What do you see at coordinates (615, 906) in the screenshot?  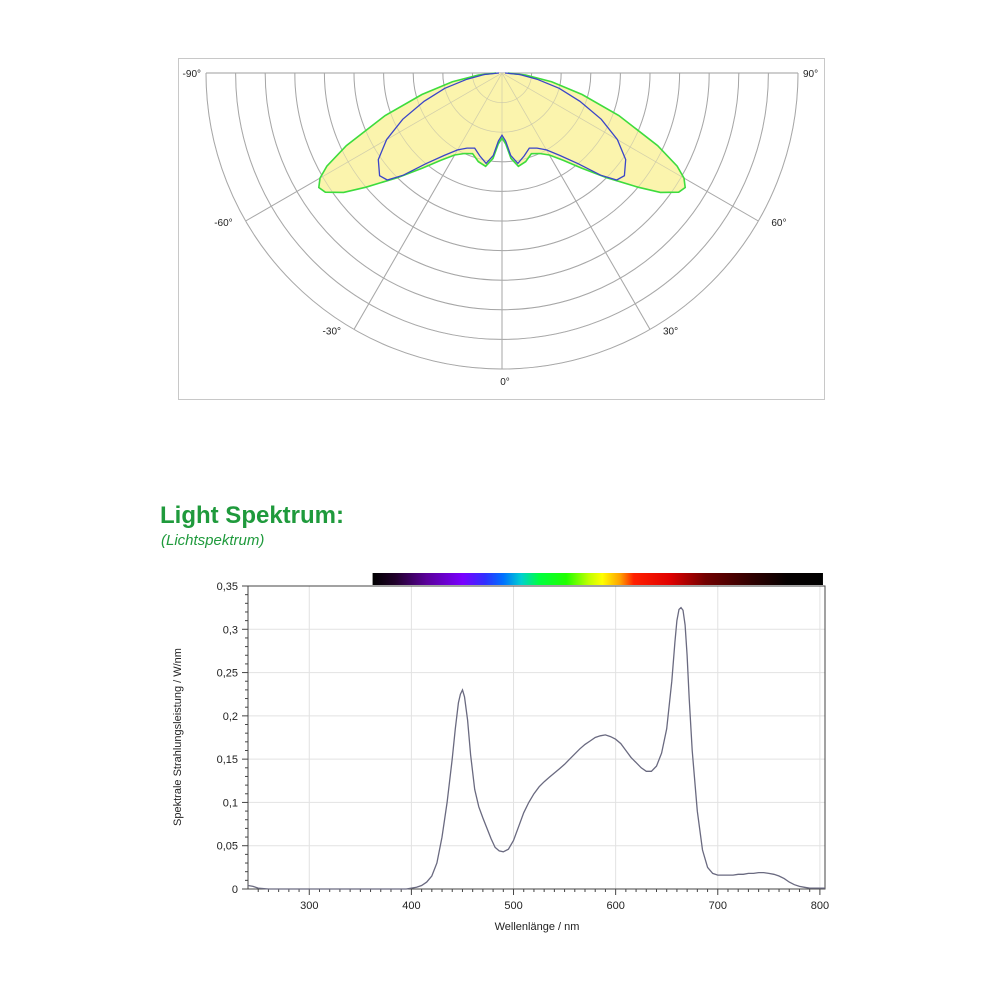 I see `x-tick-label: 600` at bounding box center [615, 906].